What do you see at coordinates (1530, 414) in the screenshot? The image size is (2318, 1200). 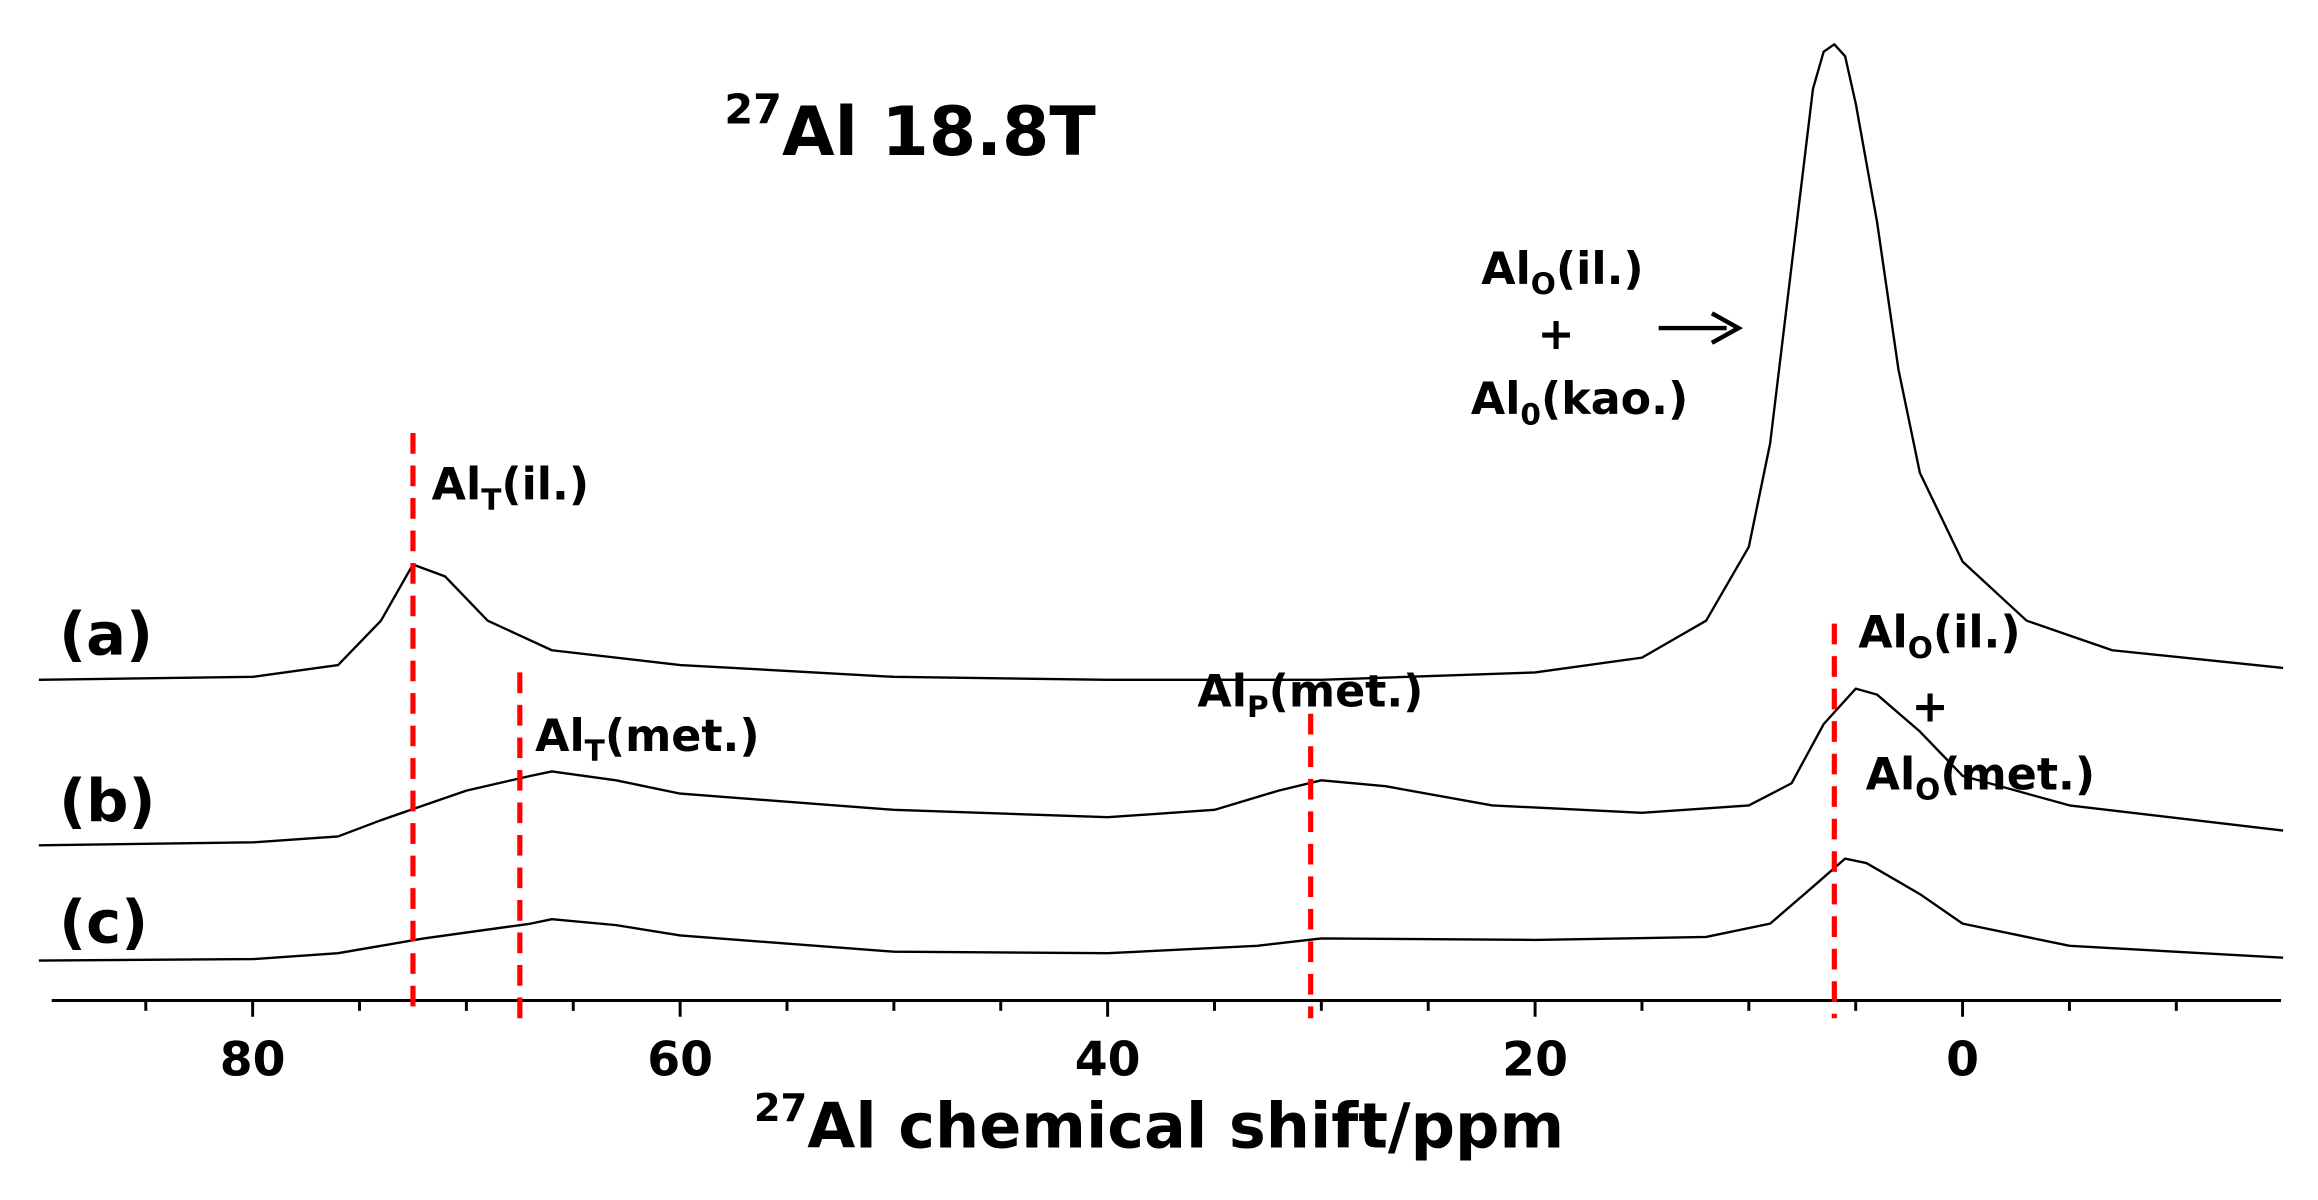 I see `annotation-subscript: 0` at bounding box center [1530, 414].